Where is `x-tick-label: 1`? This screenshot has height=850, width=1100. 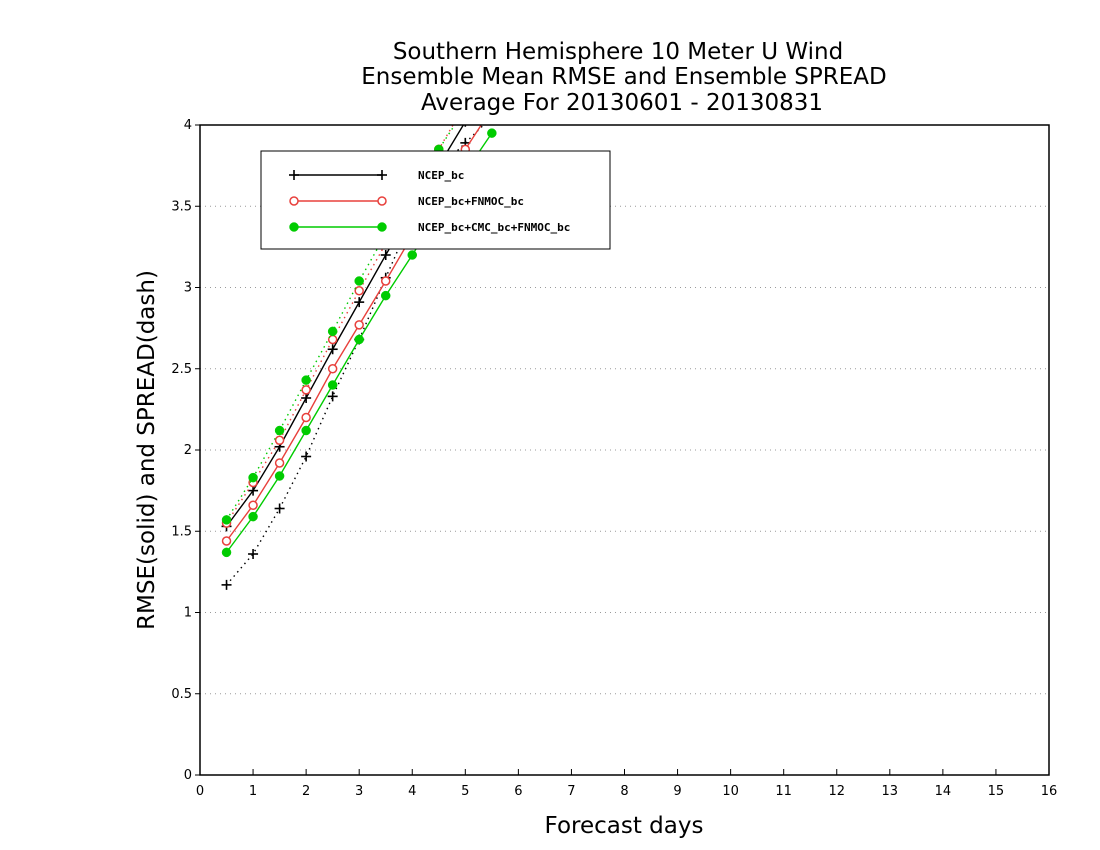
x-tick-label: 1 is located at coordinates (253, 791).